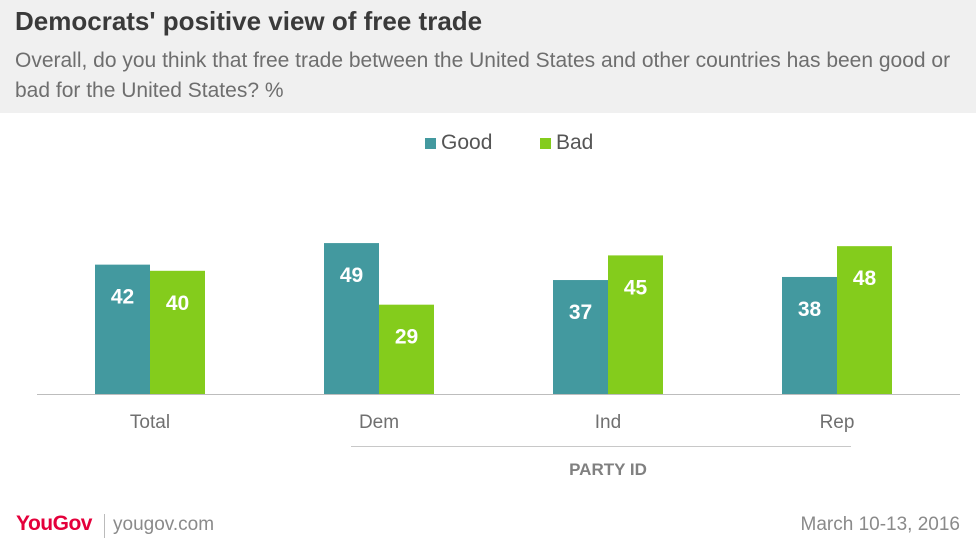 Image resolution: width=976 pixels, height=548 pixels. What do you see at coordinates (164, 524) in the screenshot?
I see `footer-site-link: yougov.com` at bounding box center [164, 524].